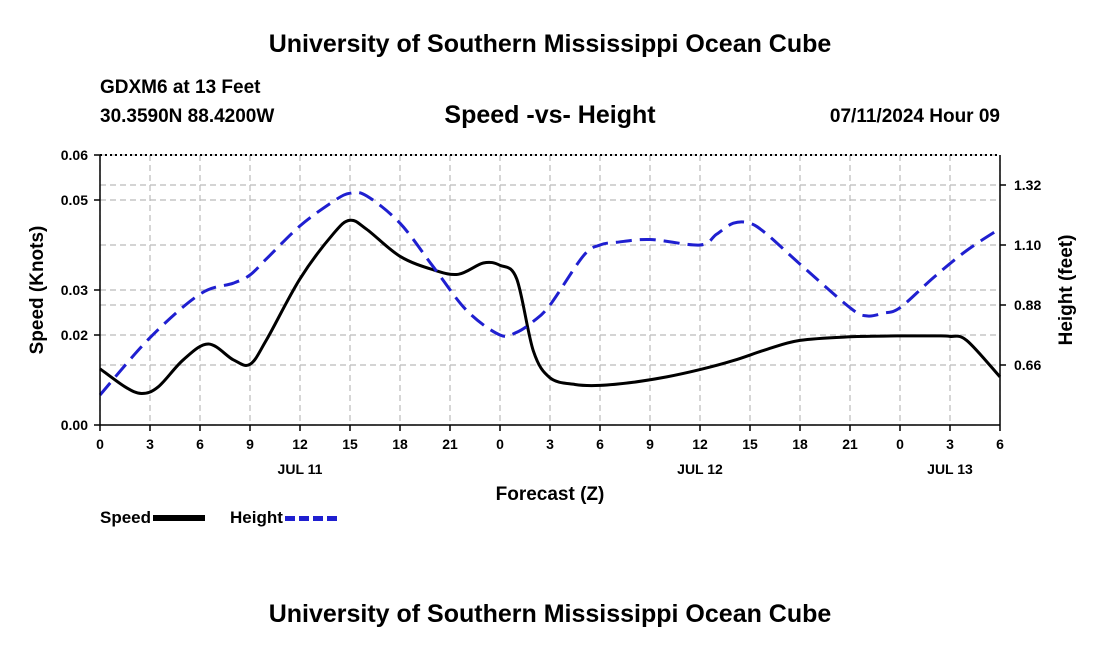  What do you see at coordinates (74, 200) in the screenshot?
I see `y-tick-label: 0.05` at bounding box center [74, 200].